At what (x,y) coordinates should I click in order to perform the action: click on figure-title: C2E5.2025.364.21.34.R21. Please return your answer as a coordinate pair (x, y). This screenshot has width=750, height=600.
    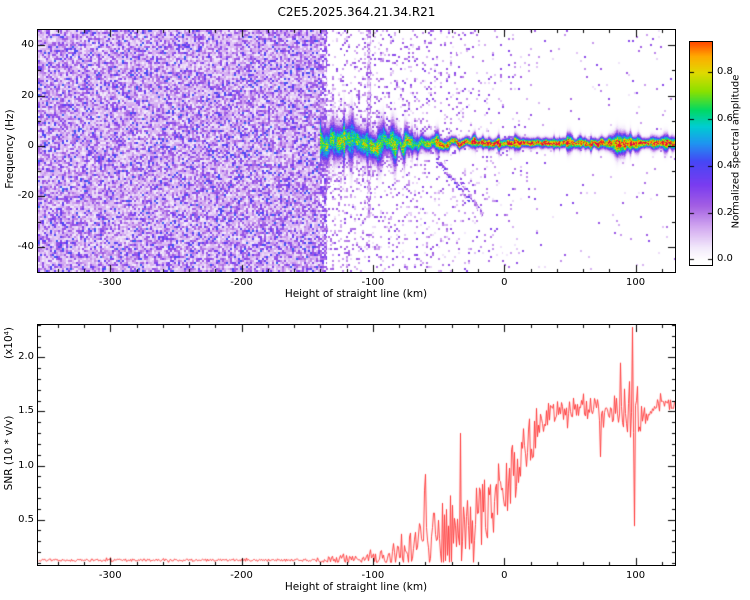
    Looking at the image, I should click on (356, 12).